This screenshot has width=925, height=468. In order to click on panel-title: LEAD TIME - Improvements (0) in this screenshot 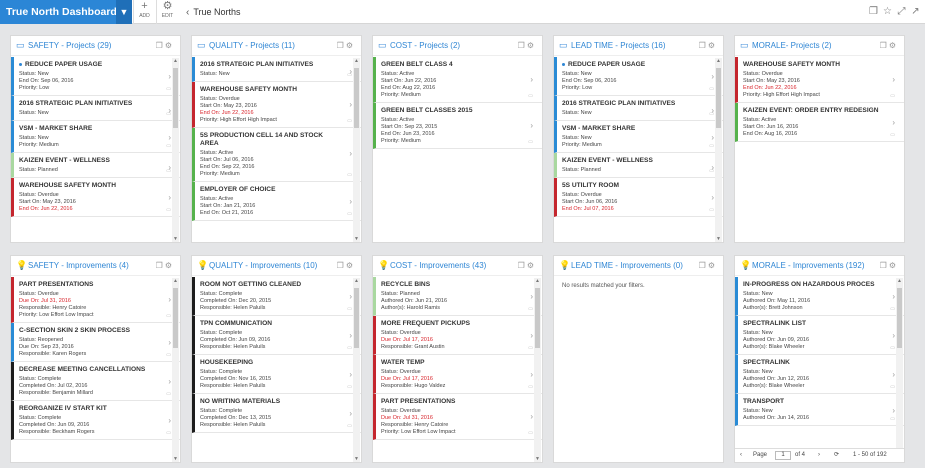, I will do `click(627, 265)`.